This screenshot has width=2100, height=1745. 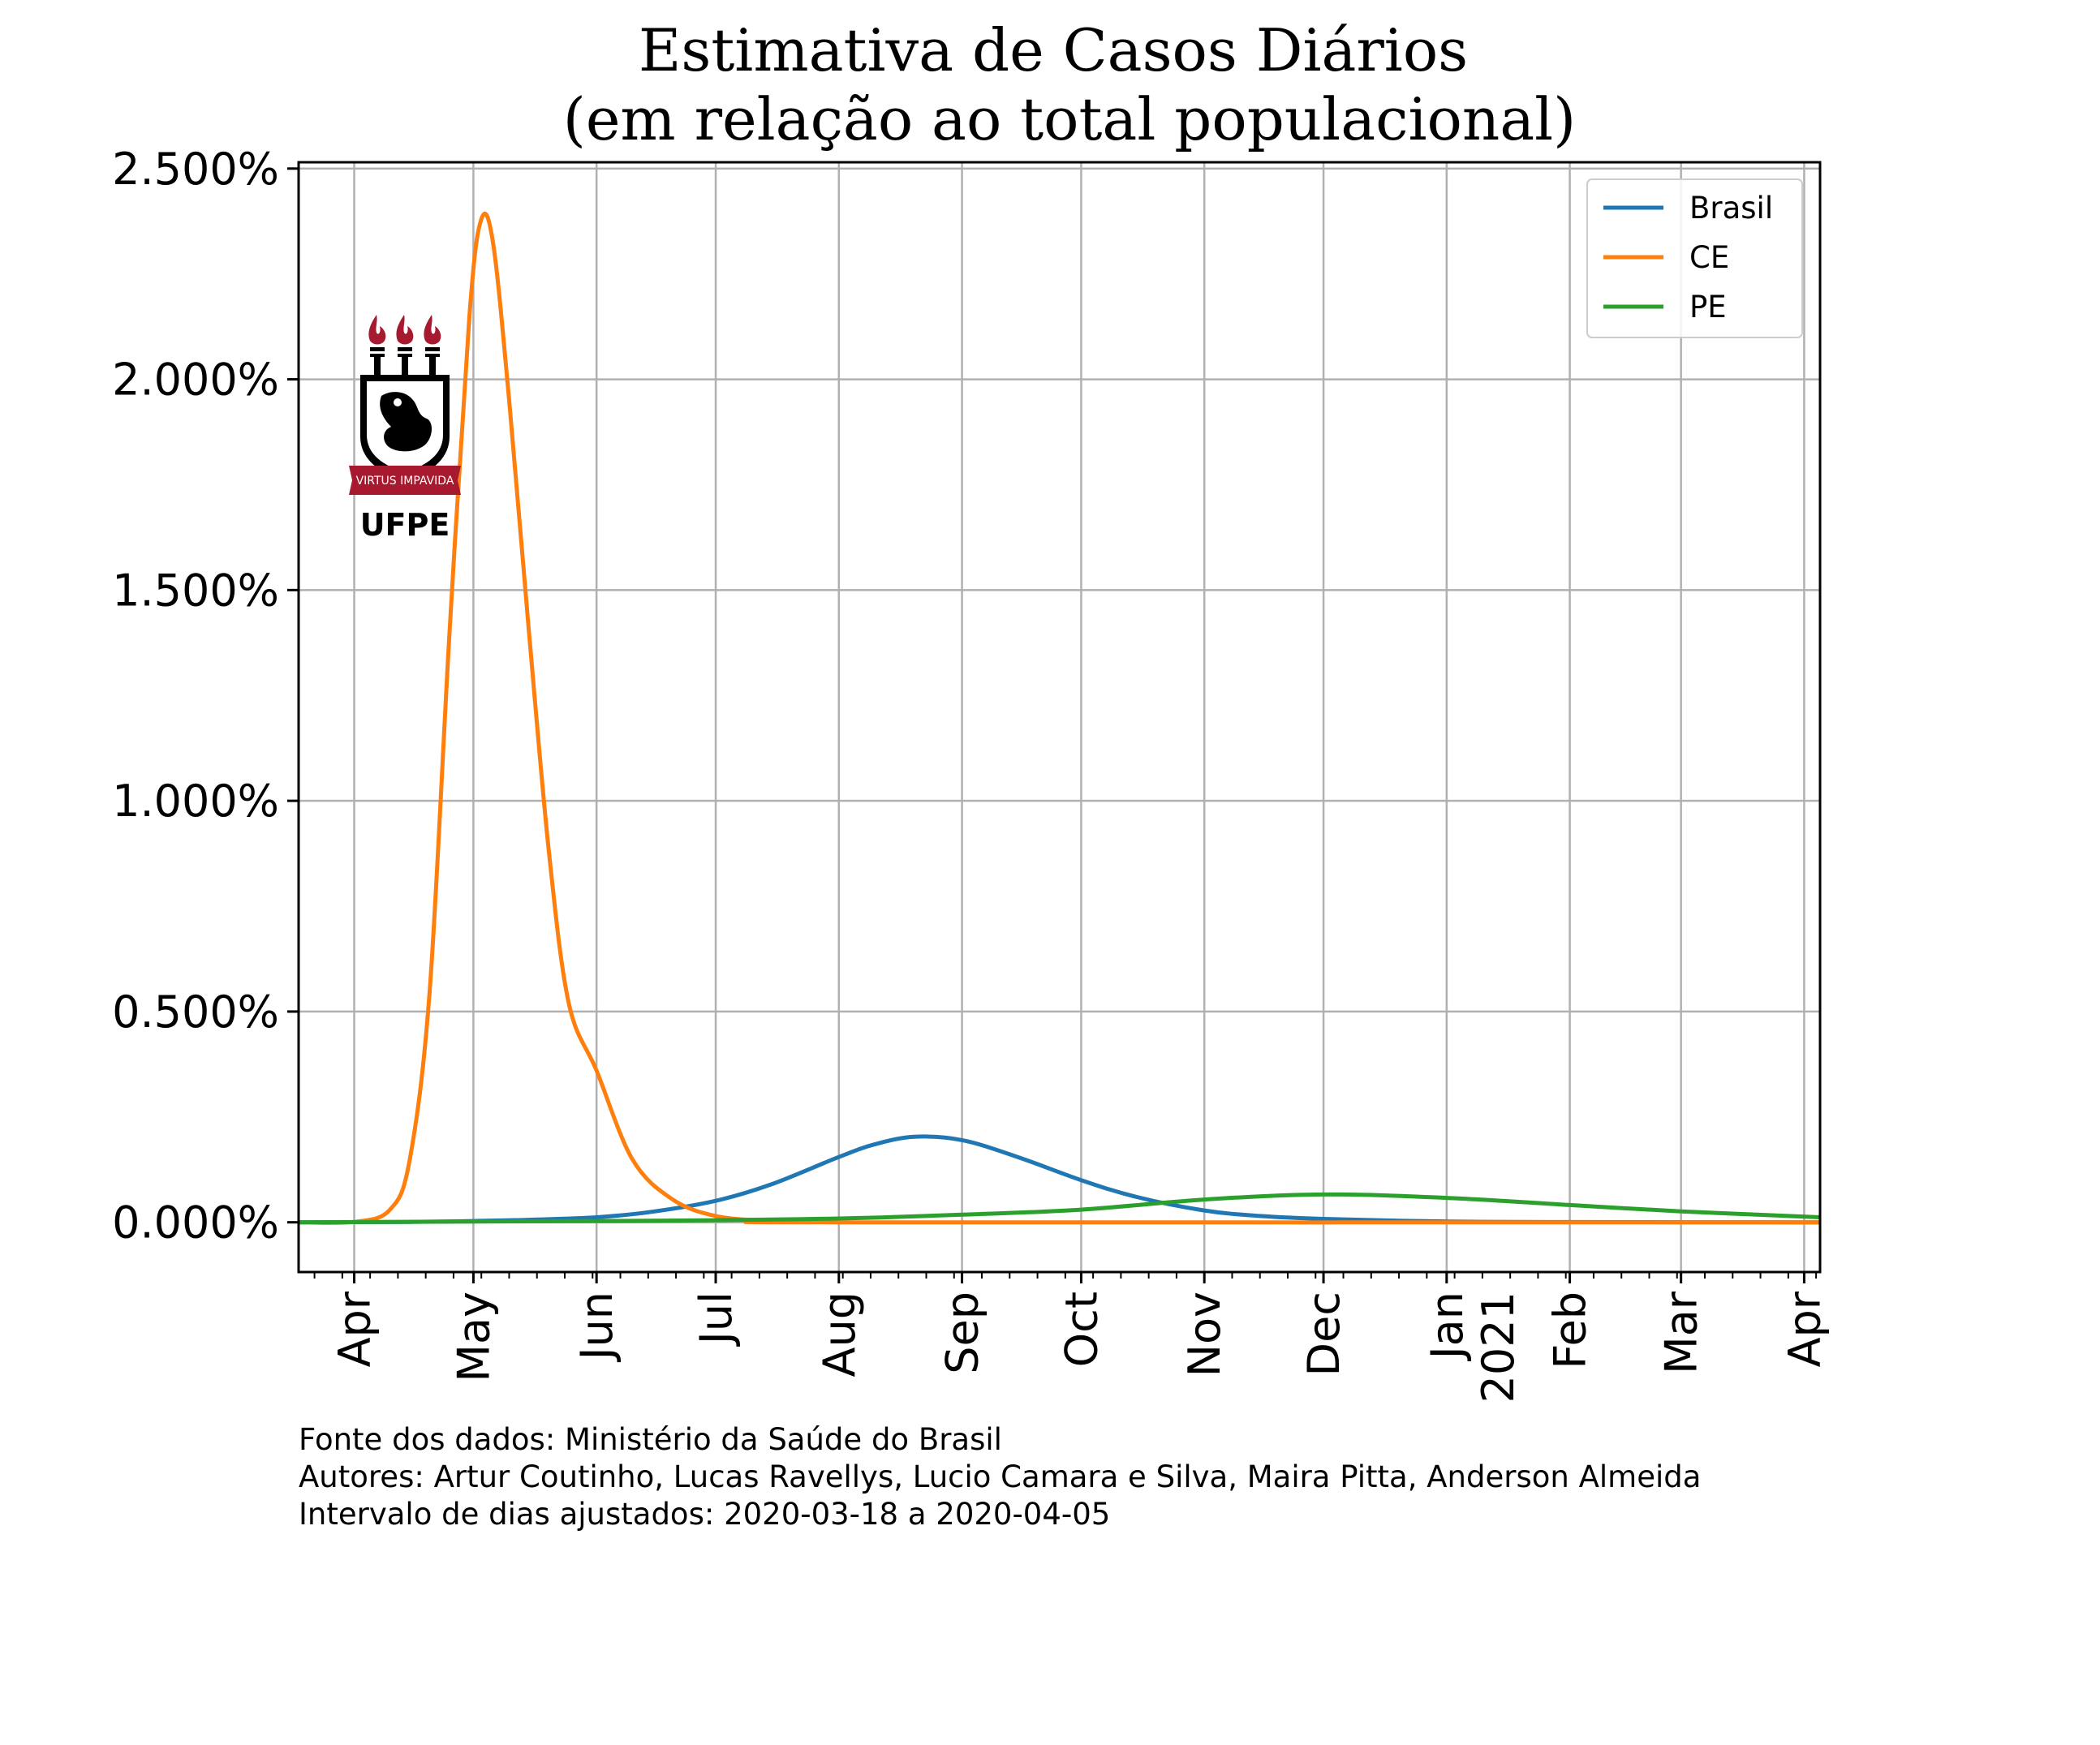 I want to click on ufpe-logo: VIRTUS IMPAVIDA UFPE, so click(x=405, y=429).